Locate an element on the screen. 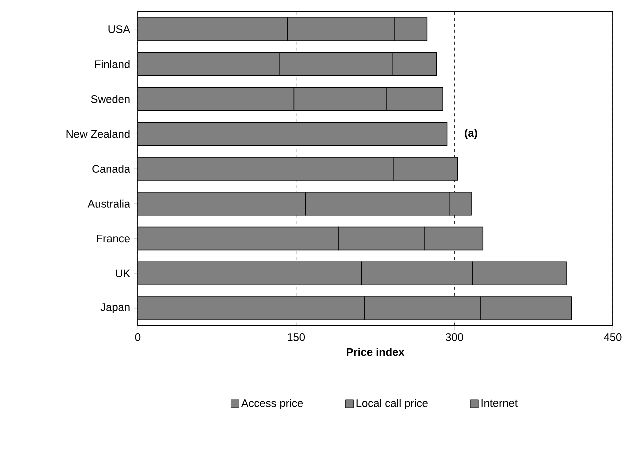 The image size is (629, 449). legend-label: Access price is located at coordinates (272, 404).